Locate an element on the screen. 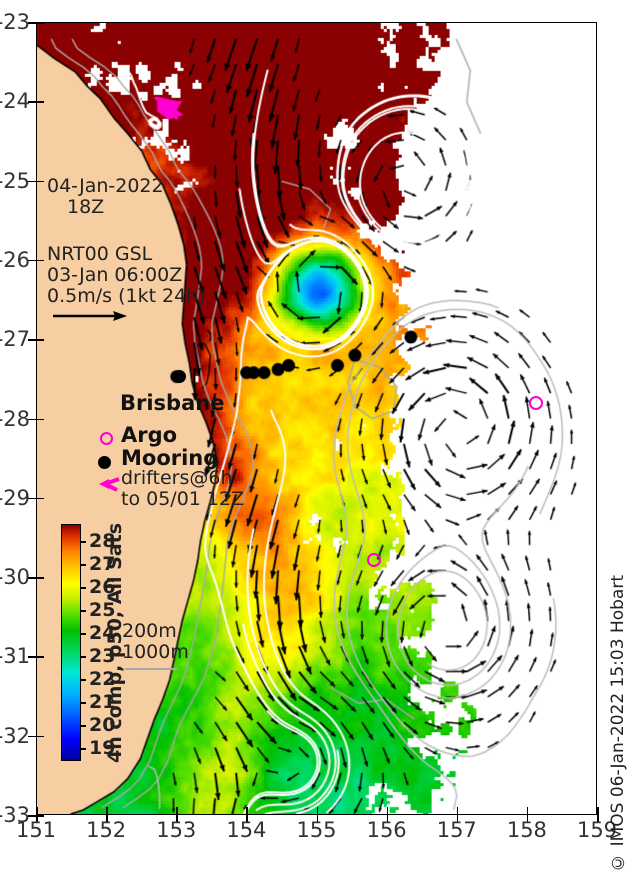 The width and height of the screenshot is (642, 872). y-tick-label: -30 is located at coordinates (15, 577).